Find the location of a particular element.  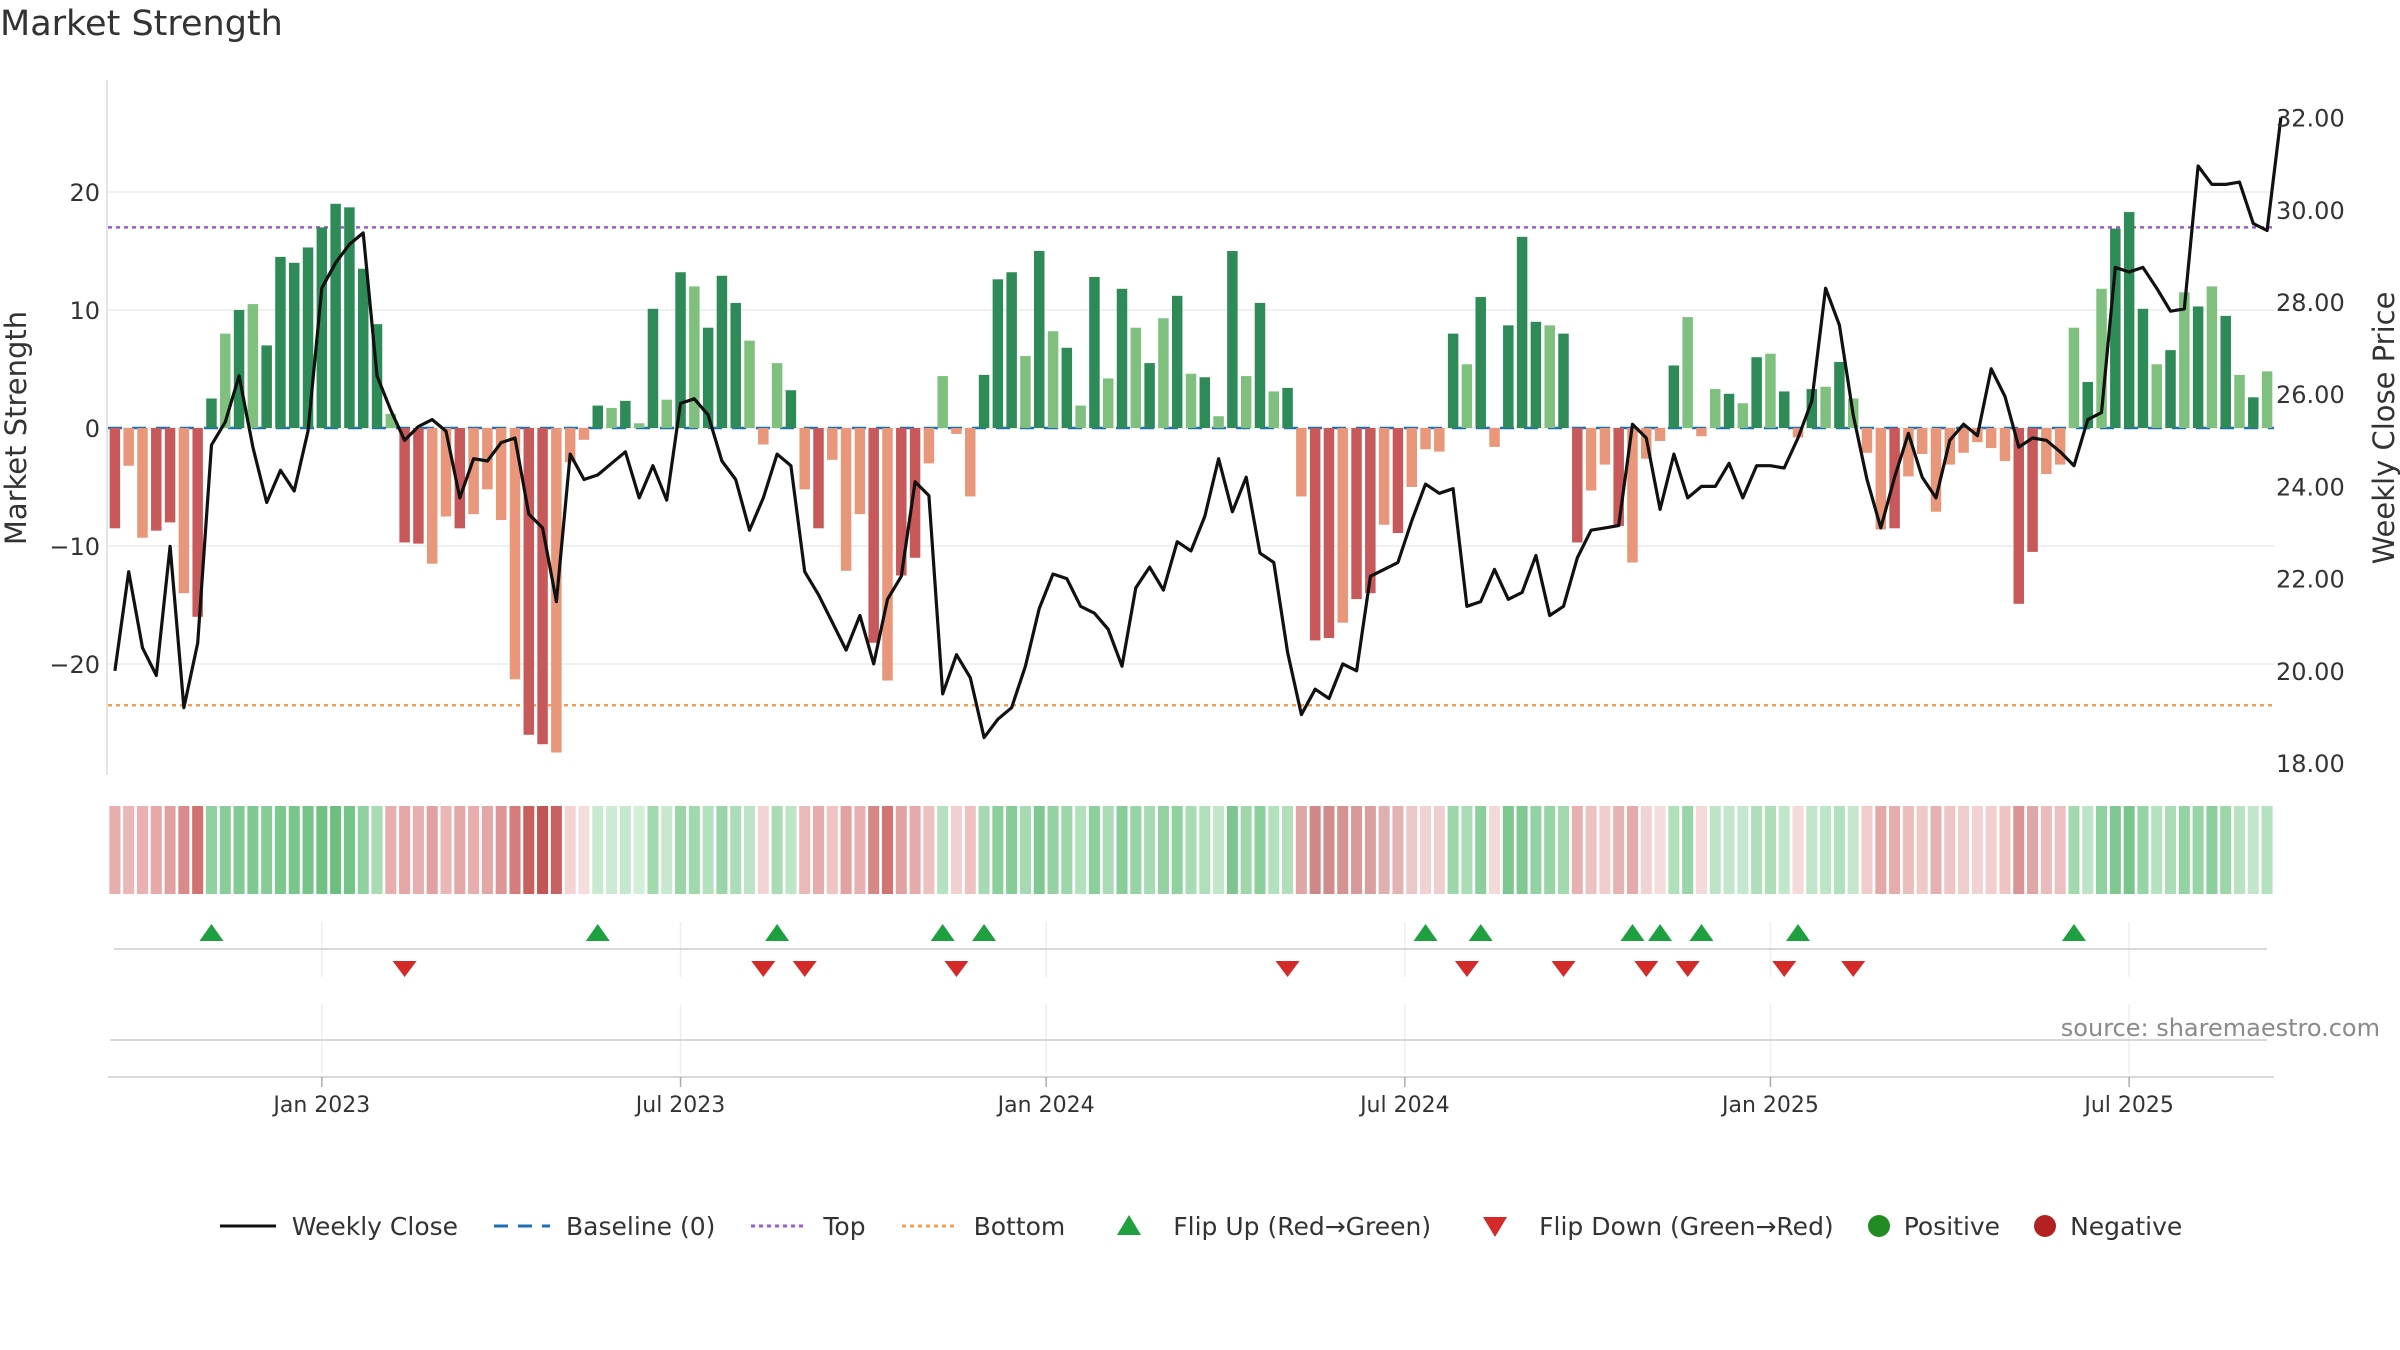

y2tick-label: 18.00 is located at coordinates (2310, 764).